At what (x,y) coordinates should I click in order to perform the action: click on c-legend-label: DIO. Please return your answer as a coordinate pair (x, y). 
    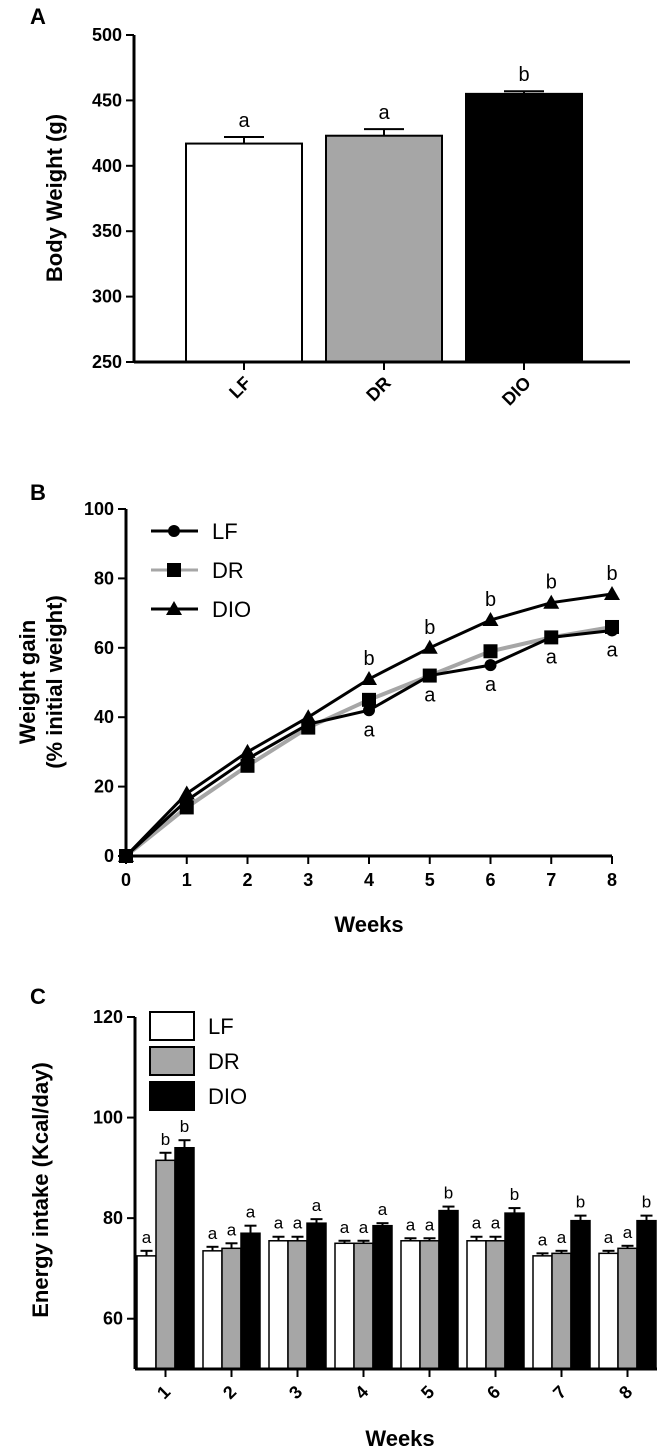
    Looking at the image, I should click on (227, 1096).